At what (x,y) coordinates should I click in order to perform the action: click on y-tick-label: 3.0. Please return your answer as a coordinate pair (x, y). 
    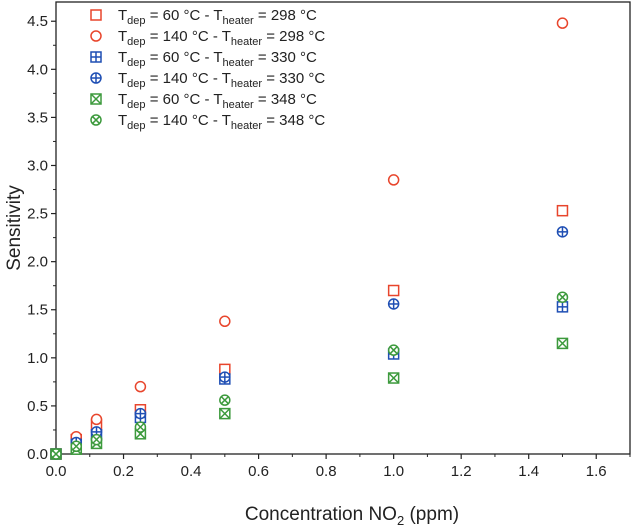
    Looking at the image, I should click on (37, 165).